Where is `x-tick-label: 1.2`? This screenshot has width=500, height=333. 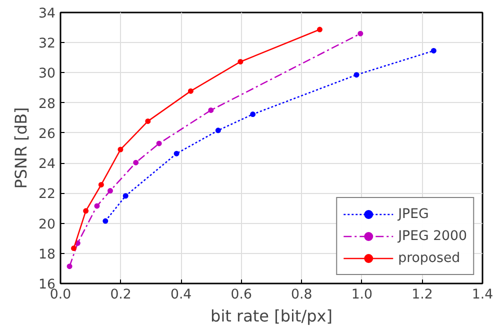
x-tick-label: 1.2 is located at coordinates (422, 295).